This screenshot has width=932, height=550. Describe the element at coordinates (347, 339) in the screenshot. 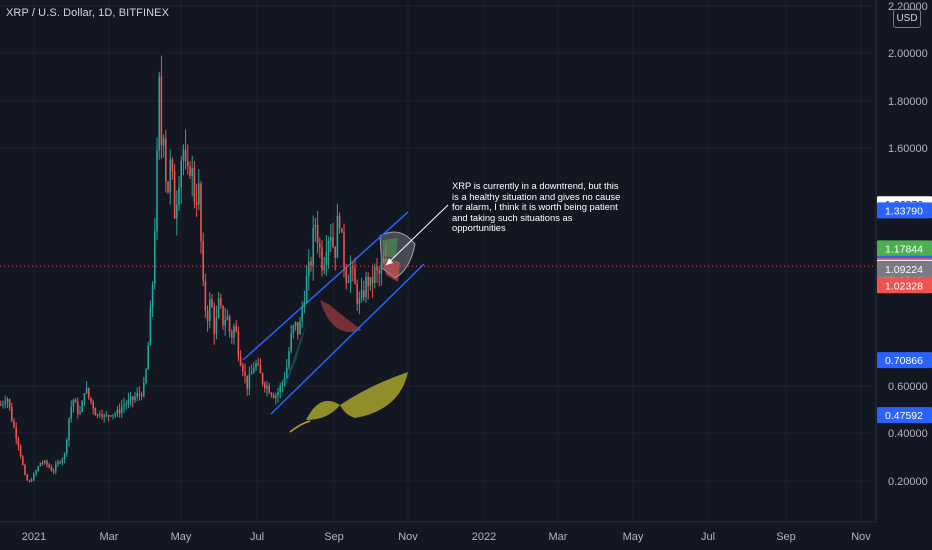

I see `channel-lower-line` at that location.